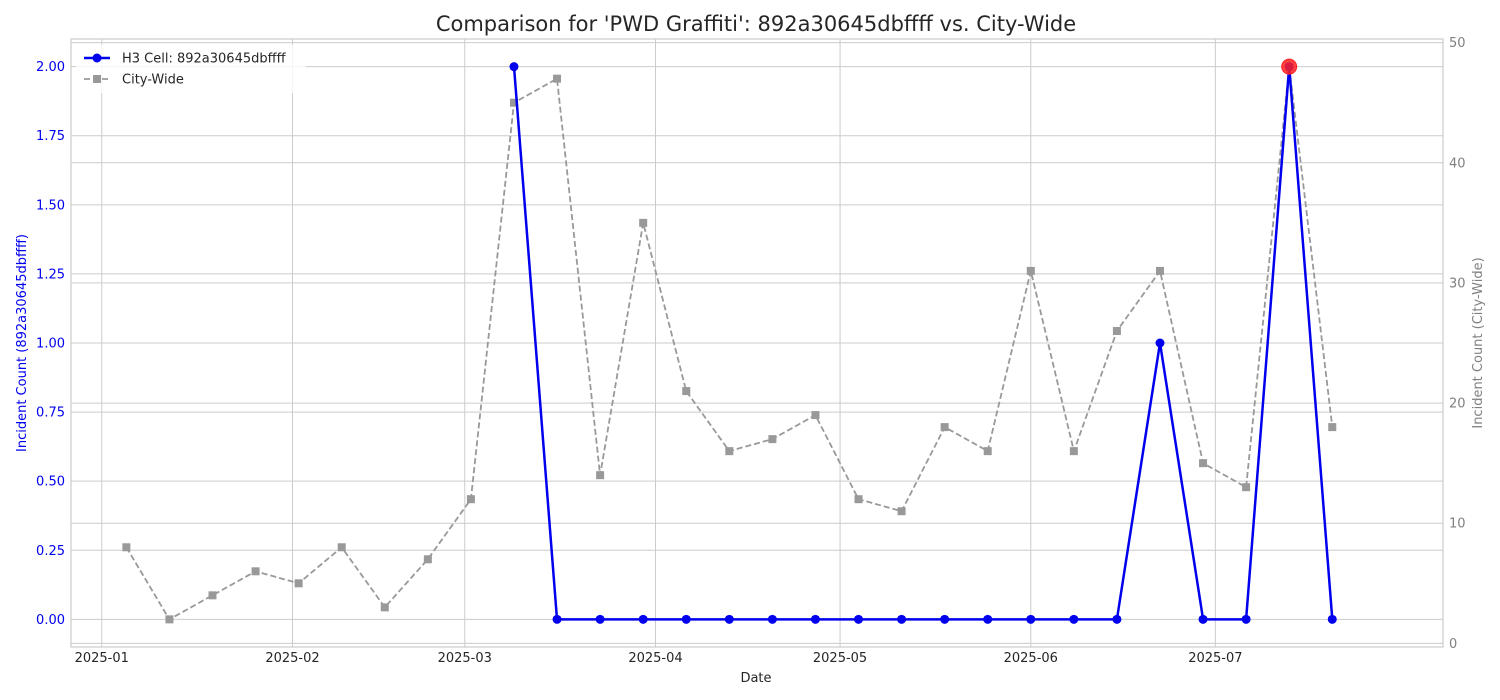 The width and height of the screenshot is (1500, 700). What do you see at coordinates (50, 413) in the screenshot?
I see `y-left-tick-label: 0.75` at bounding box center [50, 413].